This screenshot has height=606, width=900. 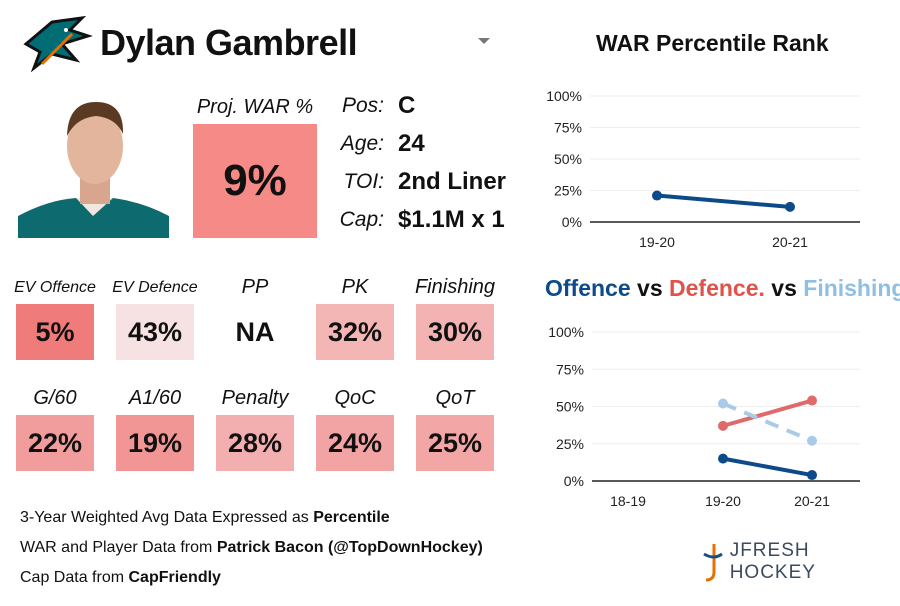 I want to click on stat-label: EV Offence, so click(x=55, y=287).